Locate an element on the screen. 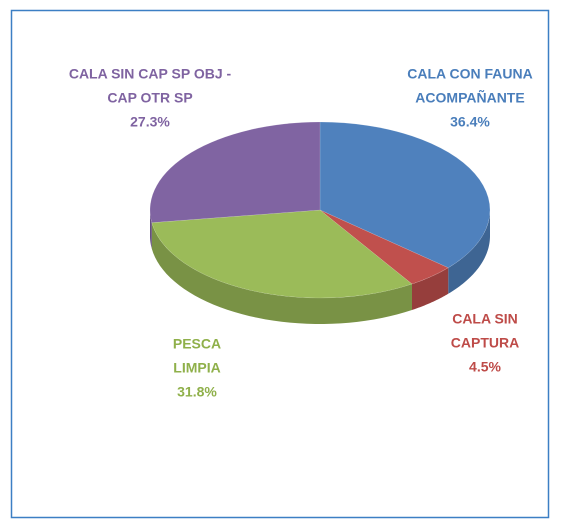 Image resolution: width=566 pixels, height=519 pixels. slice-value-label: 4.5% is located at coordinates (485, 367).